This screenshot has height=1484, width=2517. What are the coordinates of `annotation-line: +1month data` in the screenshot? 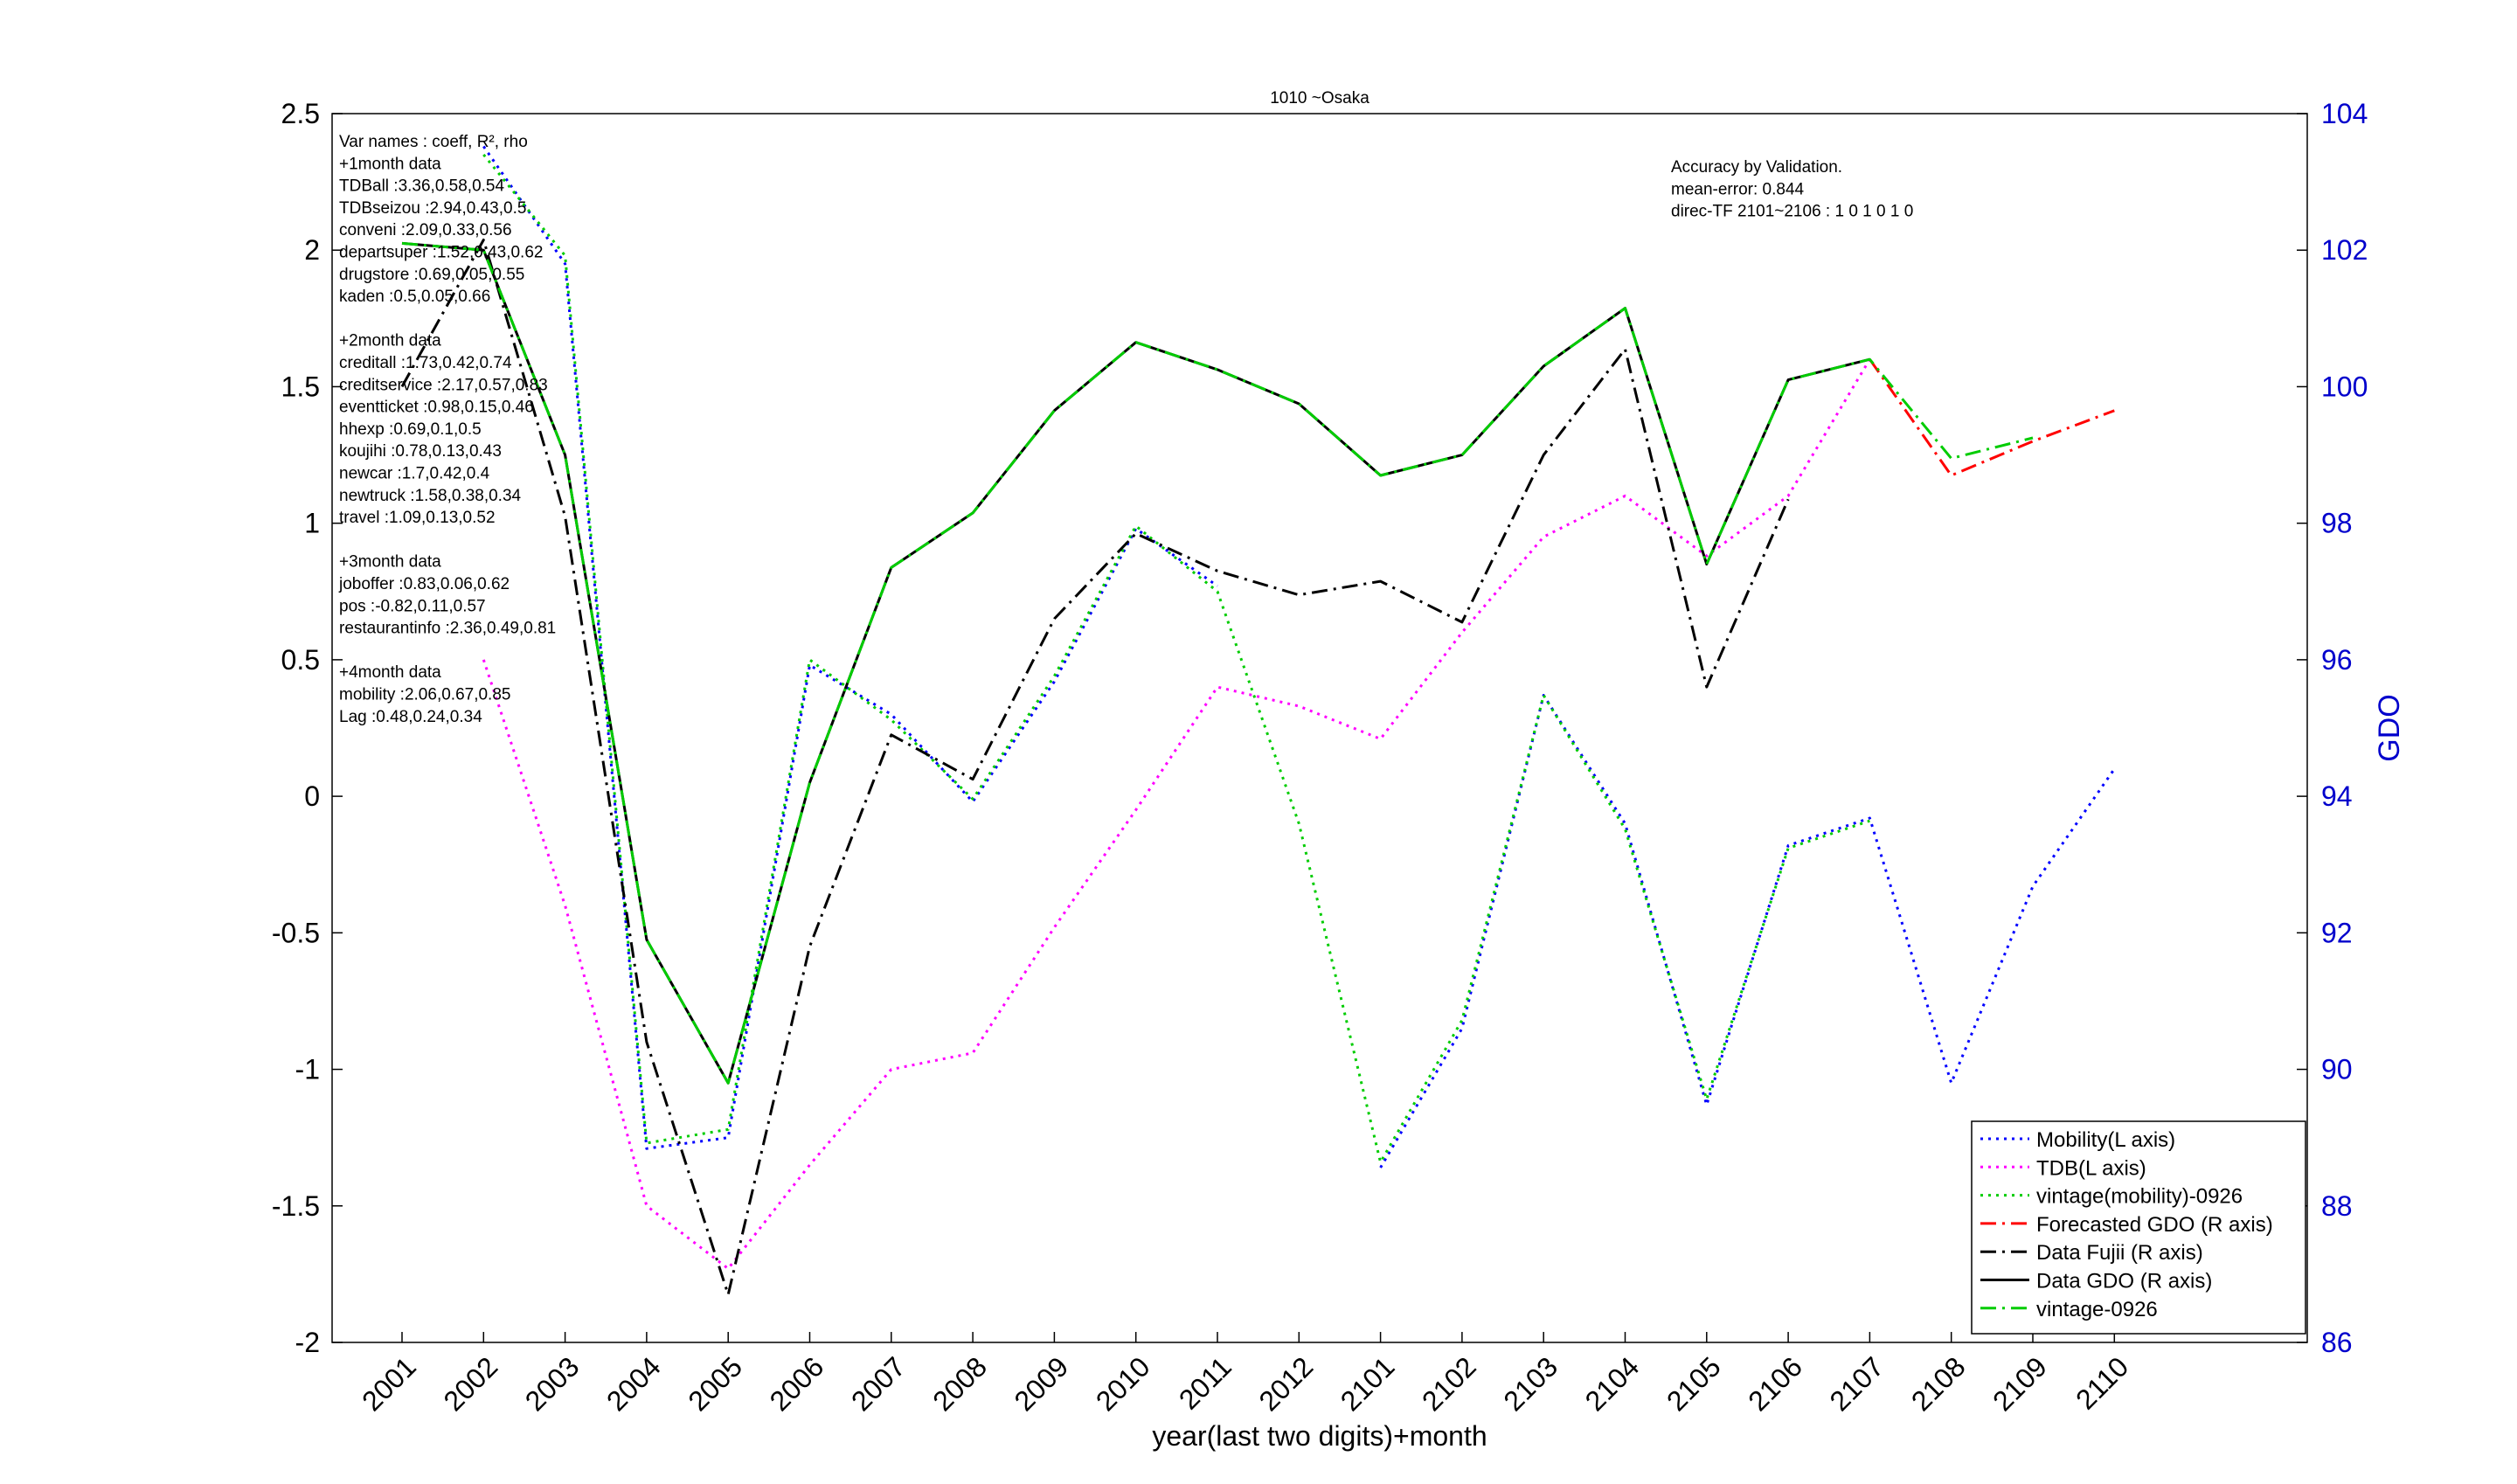 It's located at (390, 164).